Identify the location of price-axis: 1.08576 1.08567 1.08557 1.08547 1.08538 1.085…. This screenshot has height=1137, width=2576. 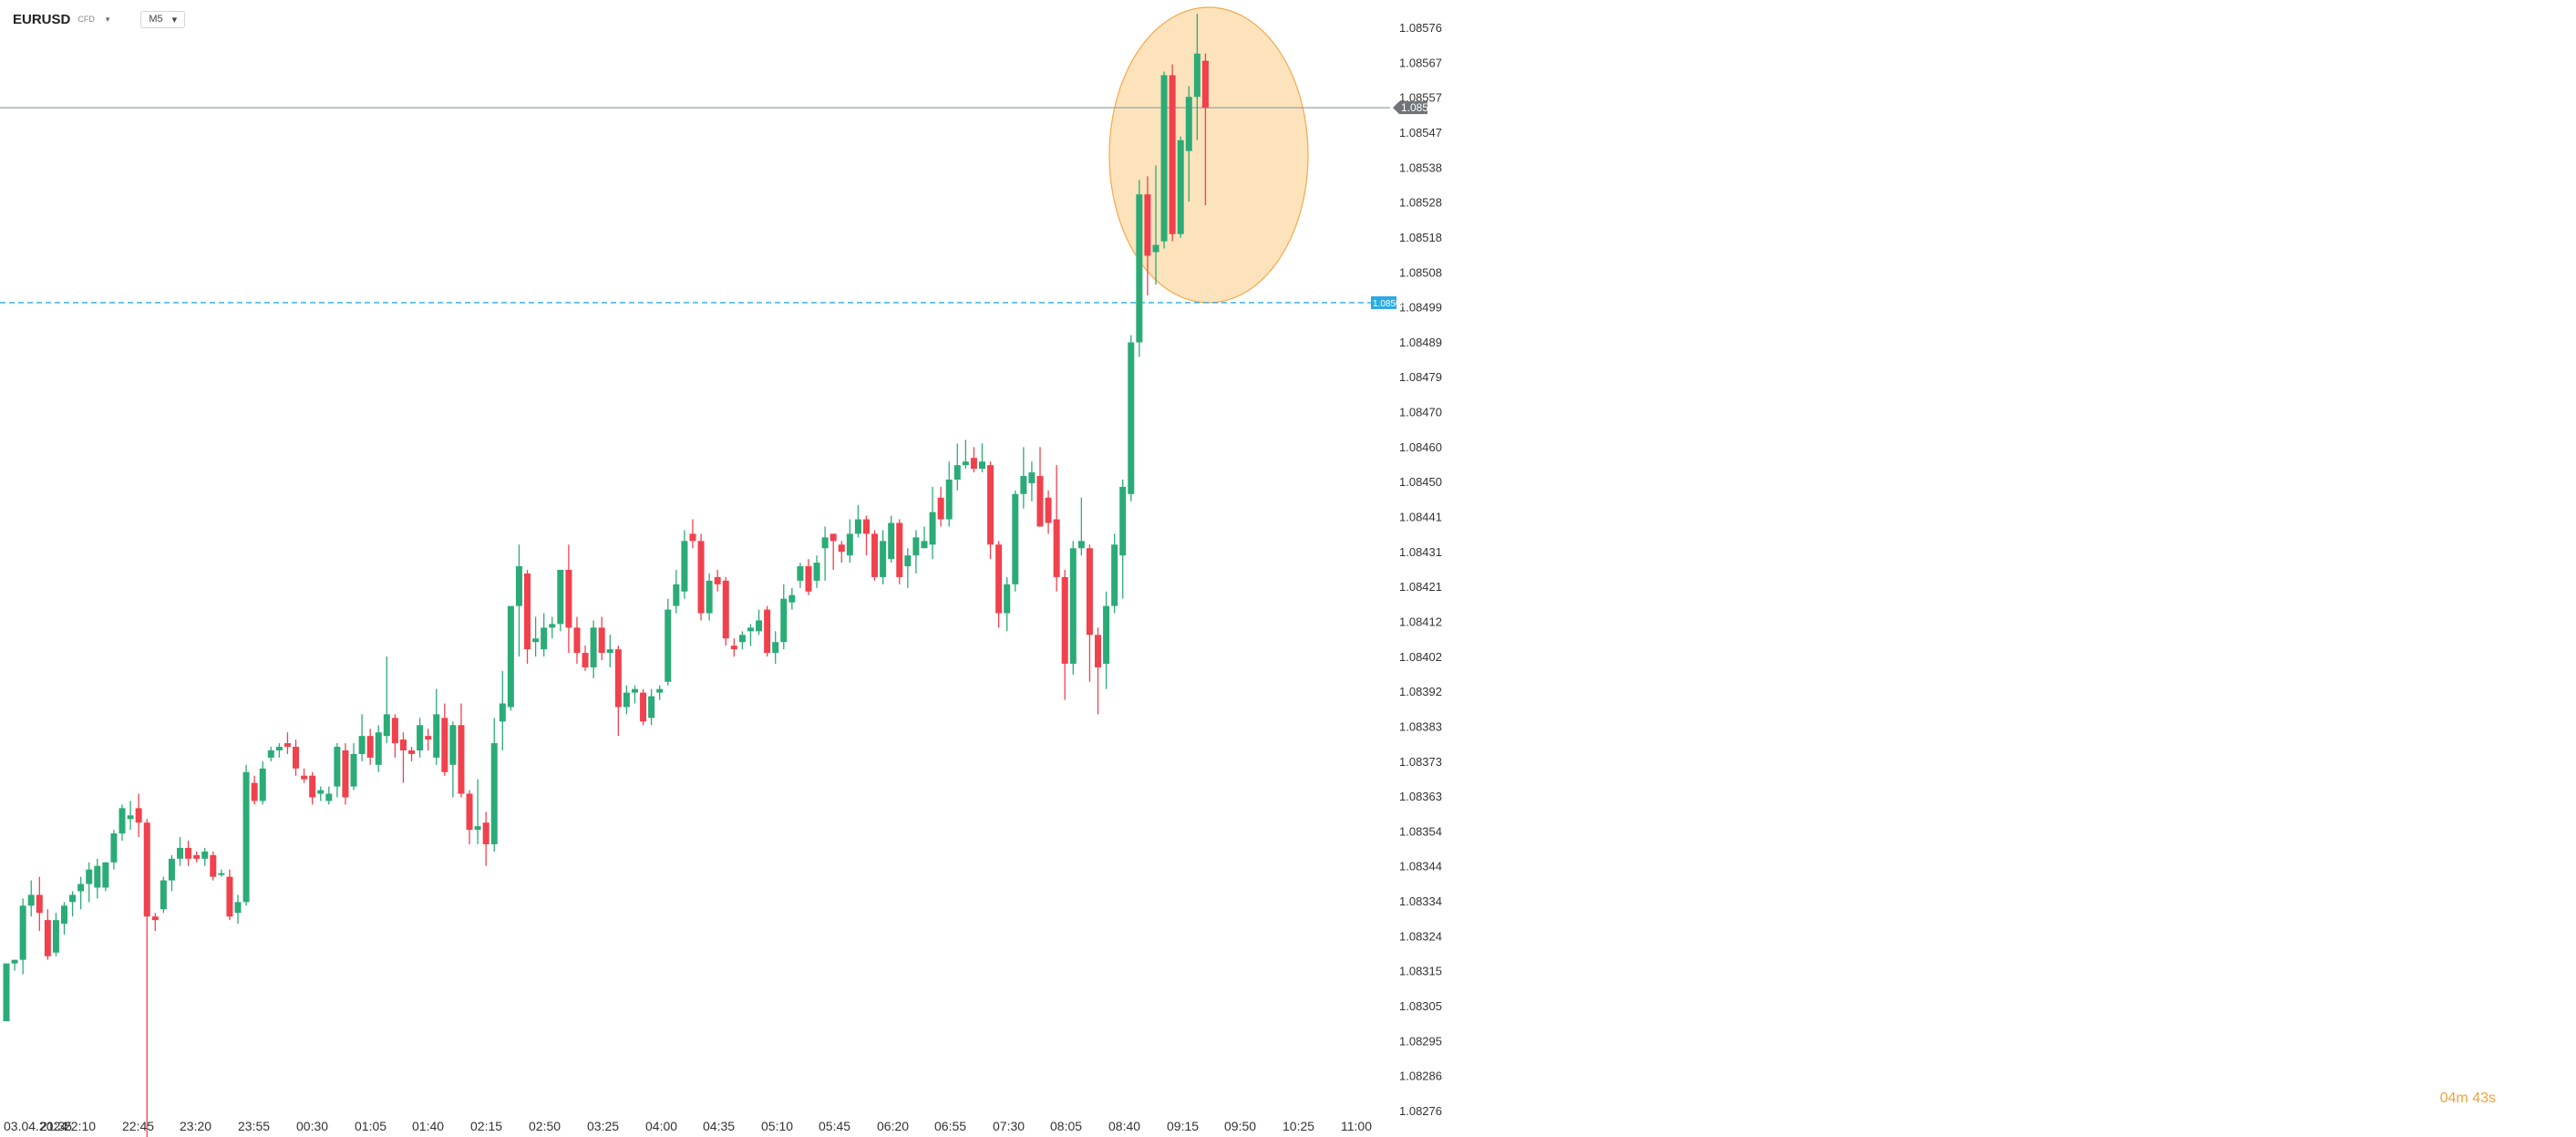
(1420, 569).